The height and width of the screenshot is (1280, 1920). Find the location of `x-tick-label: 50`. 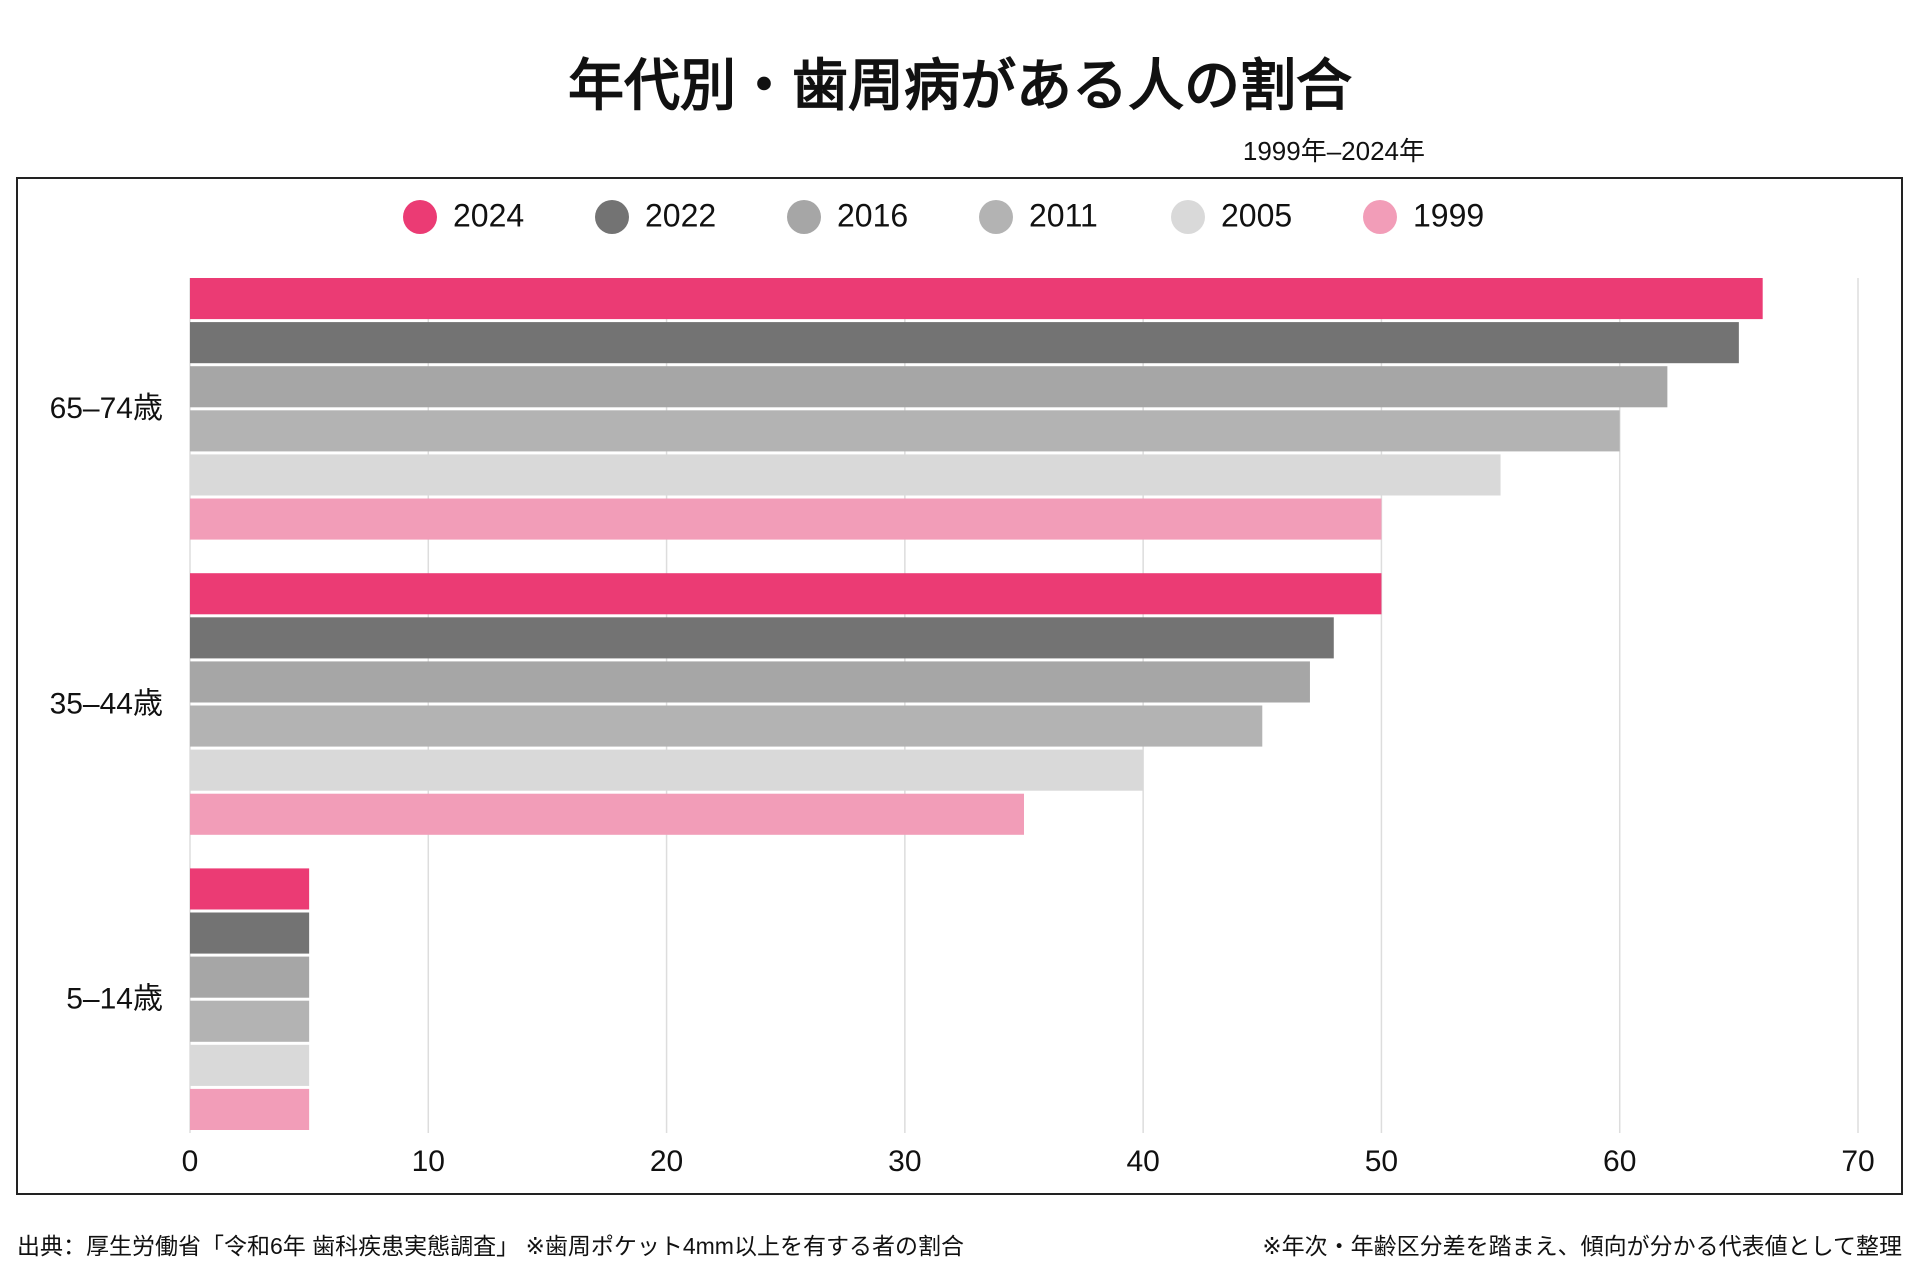

x-tick-label: 50 is located at coordinates (1381, 1161).